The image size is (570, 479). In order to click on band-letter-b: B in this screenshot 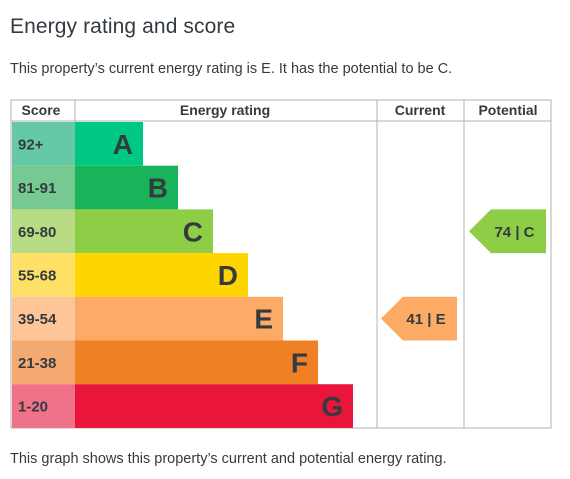, I will do `click(158, 188)`.